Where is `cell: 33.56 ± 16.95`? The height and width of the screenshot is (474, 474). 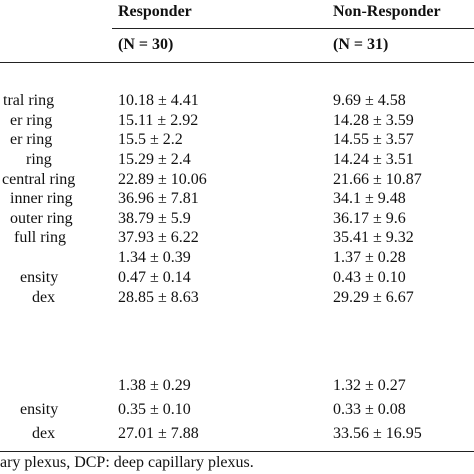
cell: 33.56 ± 16.95 is located at coordinates (377, 433).